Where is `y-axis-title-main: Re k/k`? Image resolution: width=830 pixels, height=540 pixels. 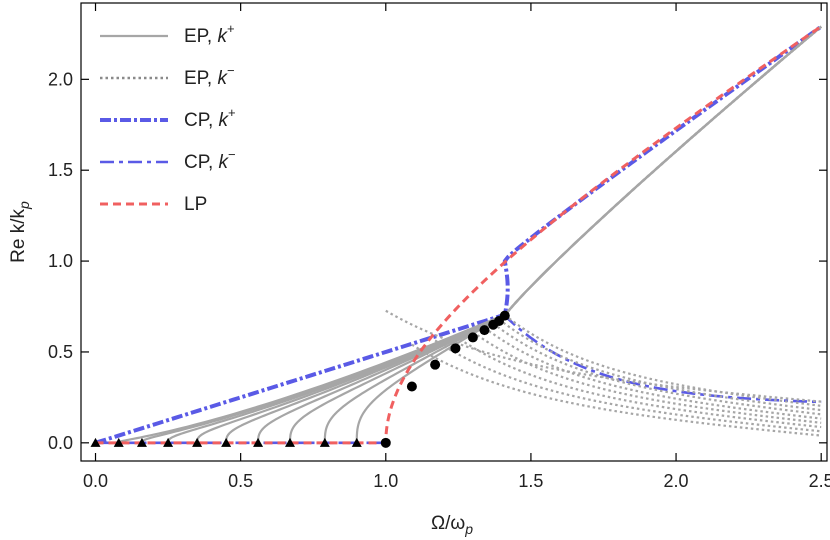
y-axis-title-main: Re k/k is located at coordinates (18, 235).